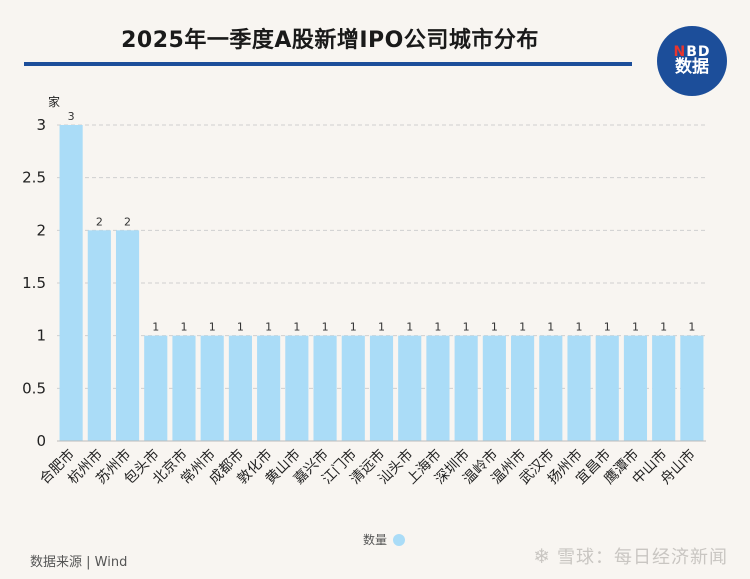  Describe the element at coordinates (41, 230) in the screenshot. I see `y-tick-label: 2` at that location.